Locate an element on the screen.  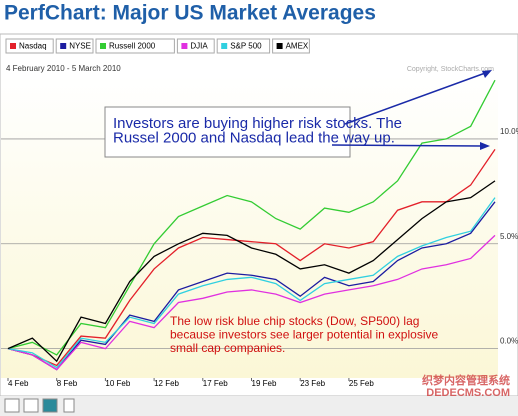
legend-label: NYSE is located at coordinates (80, 46).